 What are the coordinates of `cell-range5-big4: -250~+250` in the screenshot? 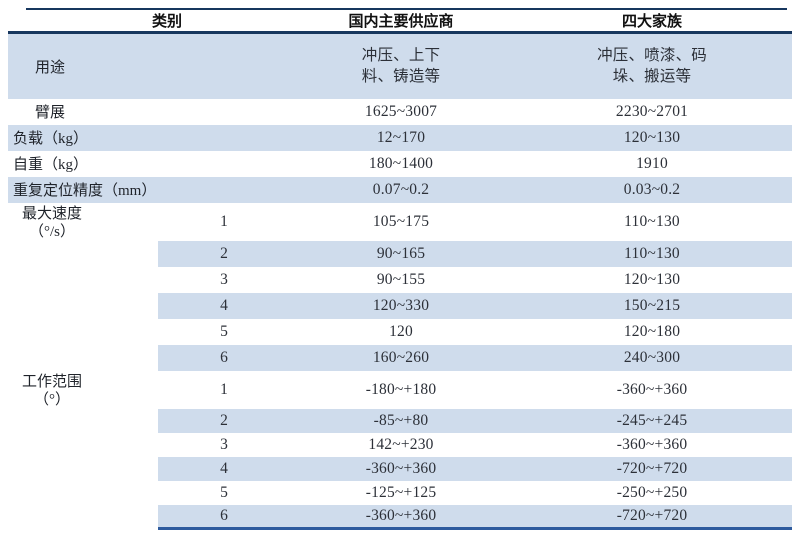 It's located at (652, 492).